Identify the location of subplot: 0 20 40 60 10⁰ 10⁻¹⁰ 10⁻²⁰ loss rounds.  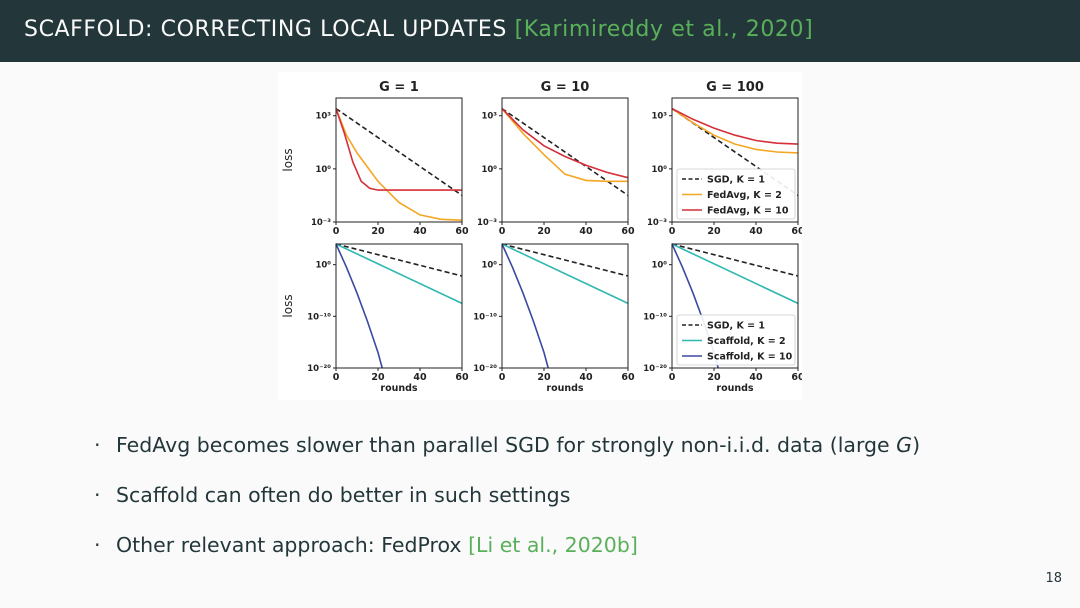
(375, 318).